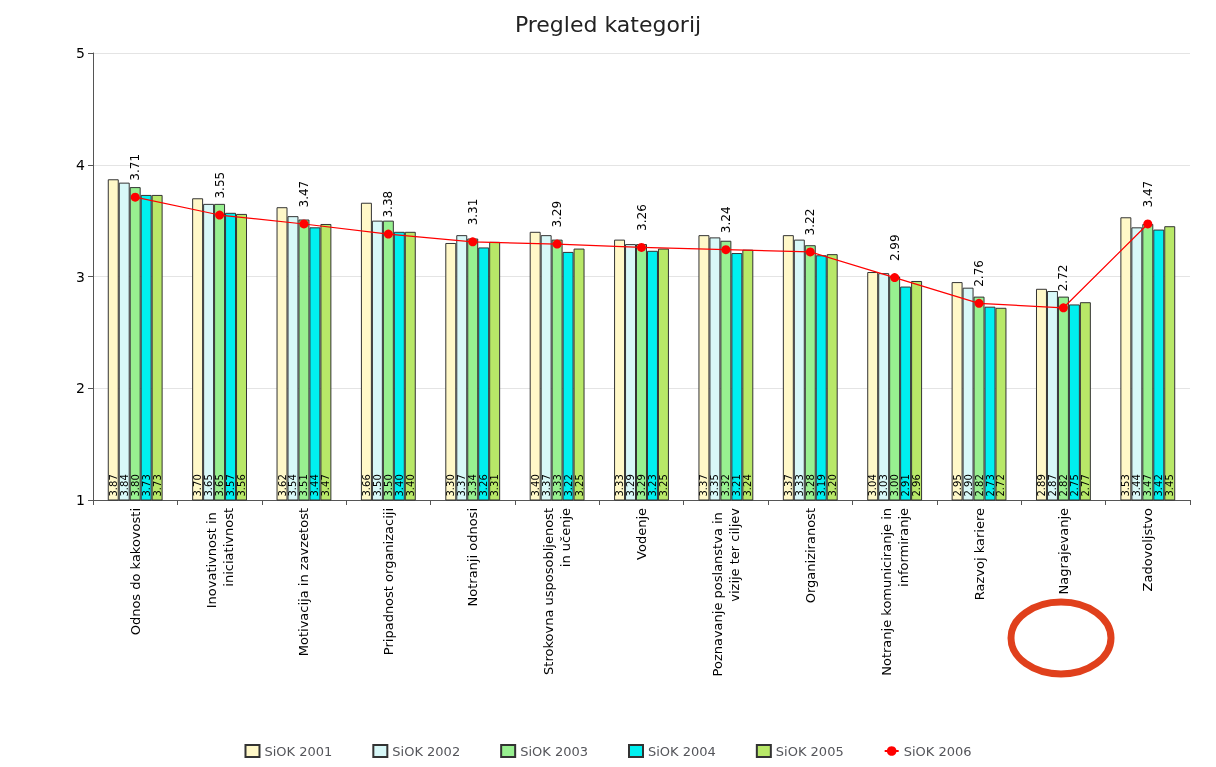  Describe the element at coordinates (608, 24) in the screenshot. I see `chart-title: Pregled kategorij` at that location.